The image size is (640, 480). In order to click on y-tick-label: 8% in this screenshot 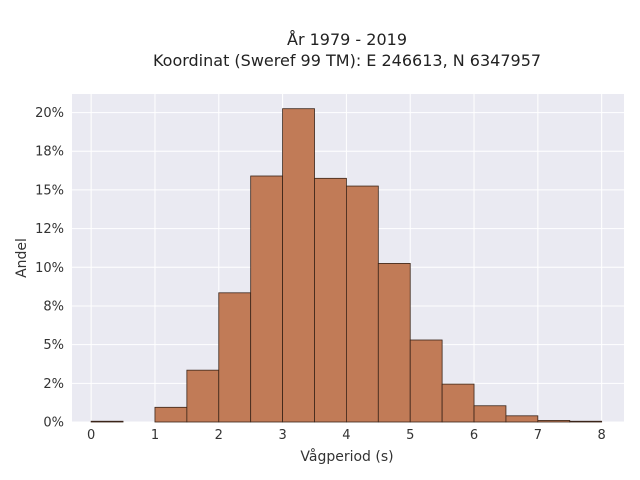, I will do `click(53, 306)`.